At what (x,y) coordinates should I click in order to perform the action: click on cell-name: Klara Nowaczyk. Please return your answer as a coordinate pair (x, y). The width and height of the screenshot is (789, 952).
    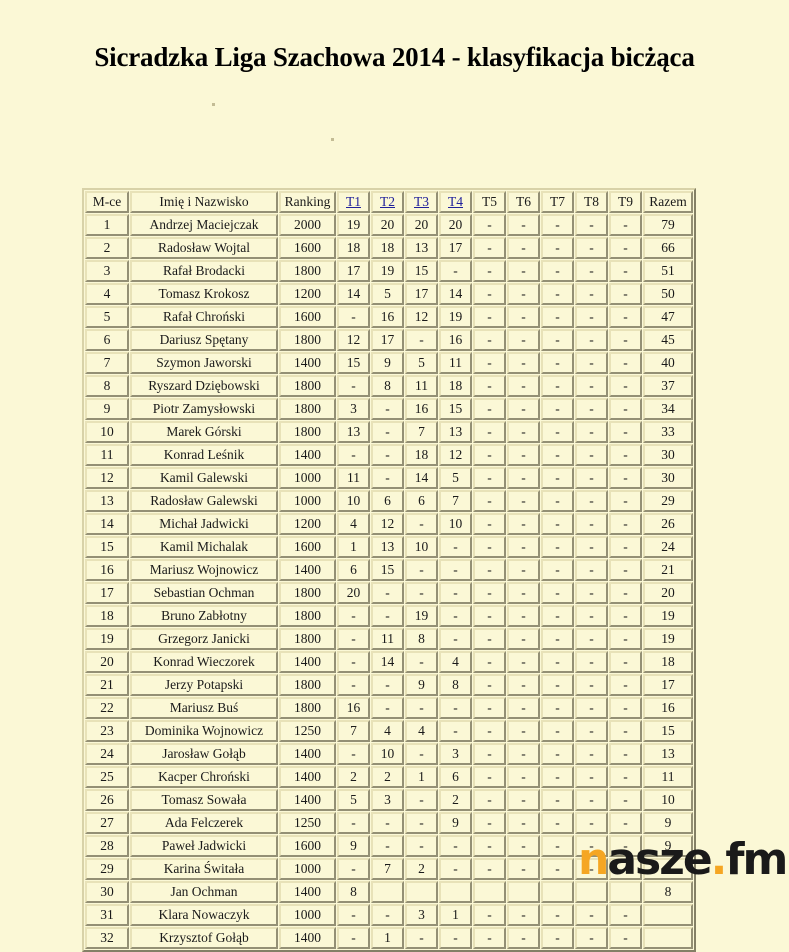
    Looking at the image, I should click on (204, 915).